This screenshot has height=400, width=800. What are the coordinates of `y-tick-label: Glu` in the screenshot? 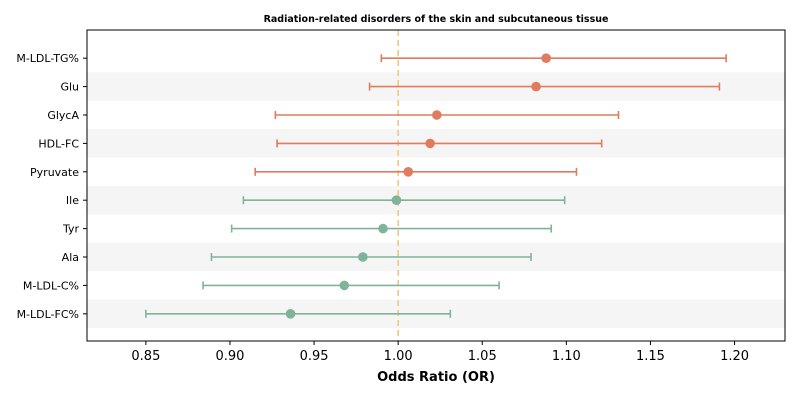 It's located at (69, 87).